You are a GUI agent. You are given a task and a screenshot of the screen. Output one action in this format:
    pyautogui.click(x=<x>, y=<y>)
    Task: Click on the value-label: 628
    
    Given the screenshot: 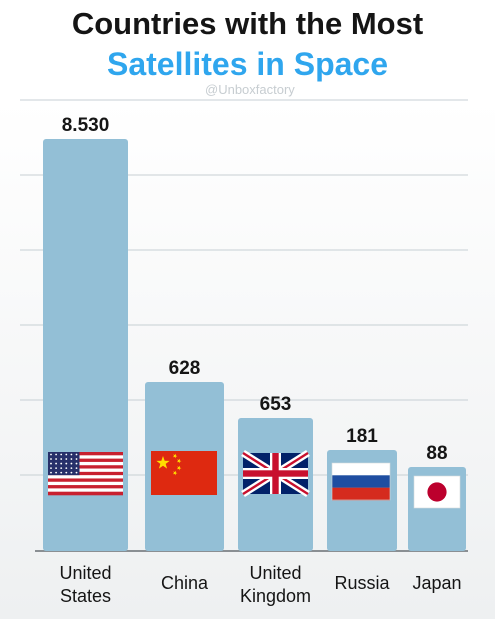 What is the action you would take?
    pyautogui.click(x=185, y=368)
    